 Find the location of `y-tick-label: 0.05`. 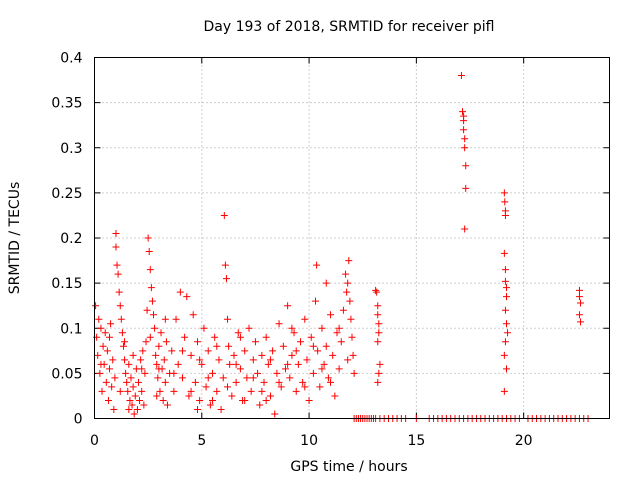

y-tick-label: 0.05 is located at coordinates (66, 374).